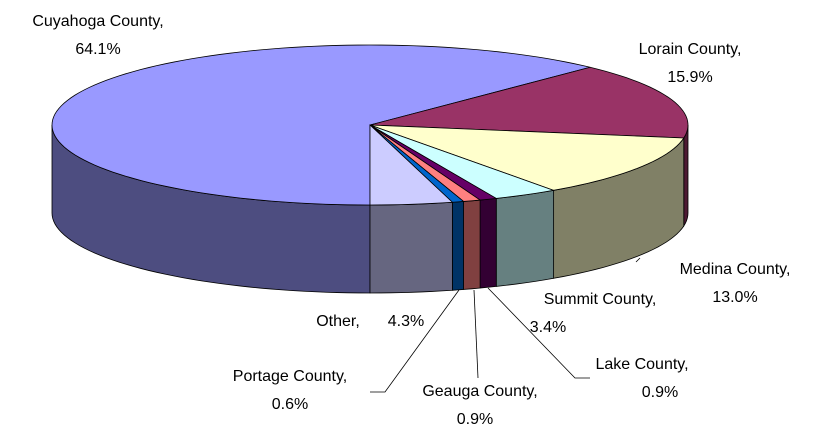 Image resolution: width=815 pixels, height=436 pixels. Describe the element at coordinates (290, 376) in the screenshot. I see `data-label-category: Portage County,` at that location.